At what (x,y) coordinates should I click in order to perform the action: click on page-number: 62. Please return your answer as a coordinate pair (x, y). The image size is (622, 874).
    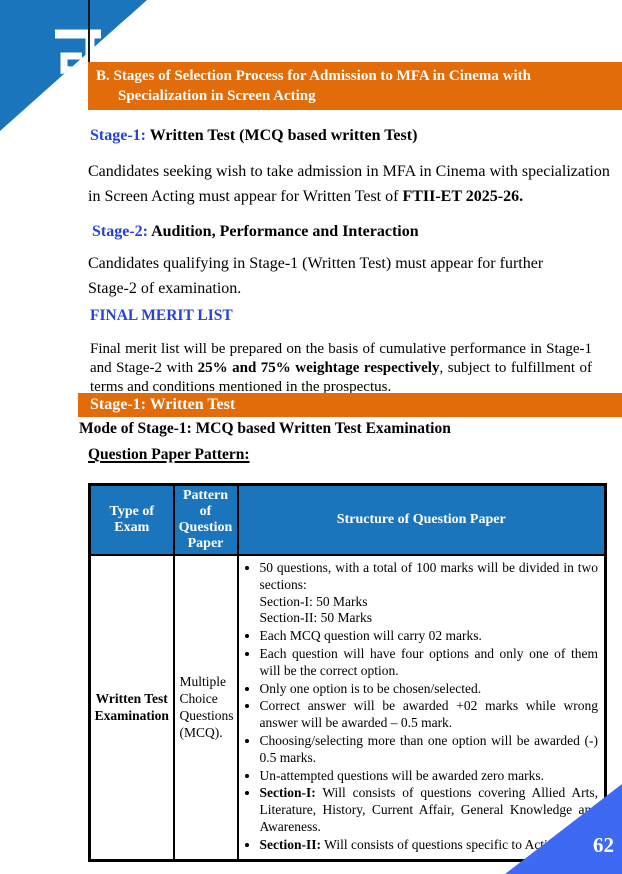
    Looking at the image, I should click on (603, 845).